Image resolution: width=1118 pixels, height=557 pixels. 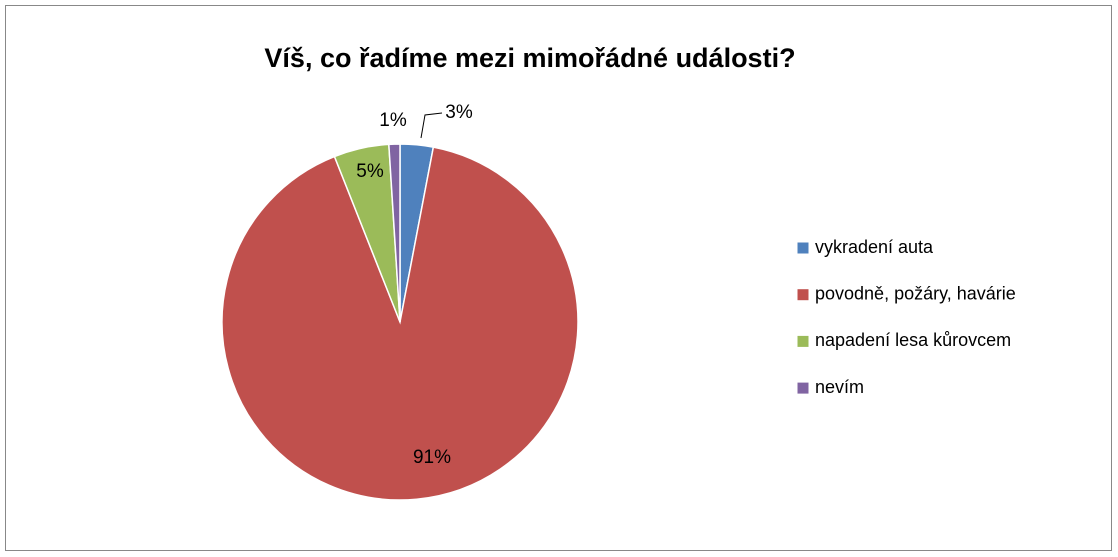 I want to click on legend-label: povodně, požáry, havárie, so click(x=915, y=293).